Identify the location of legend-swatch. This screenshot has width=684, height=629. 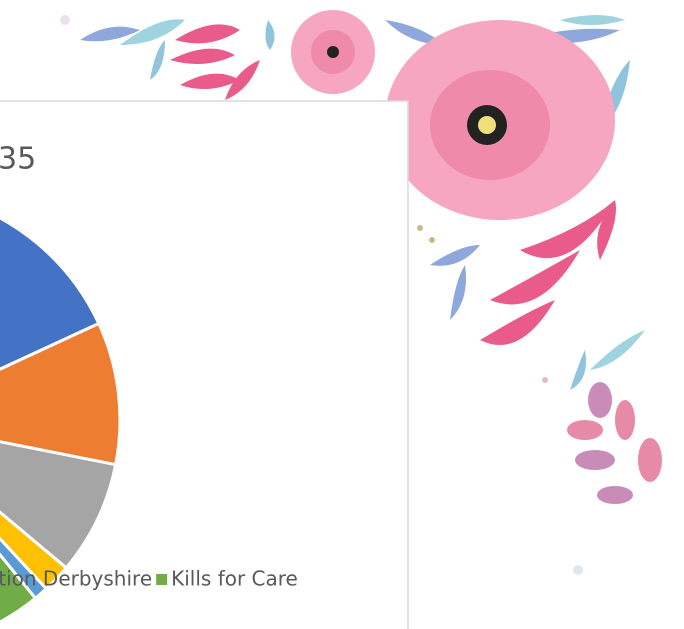
(162, 579).